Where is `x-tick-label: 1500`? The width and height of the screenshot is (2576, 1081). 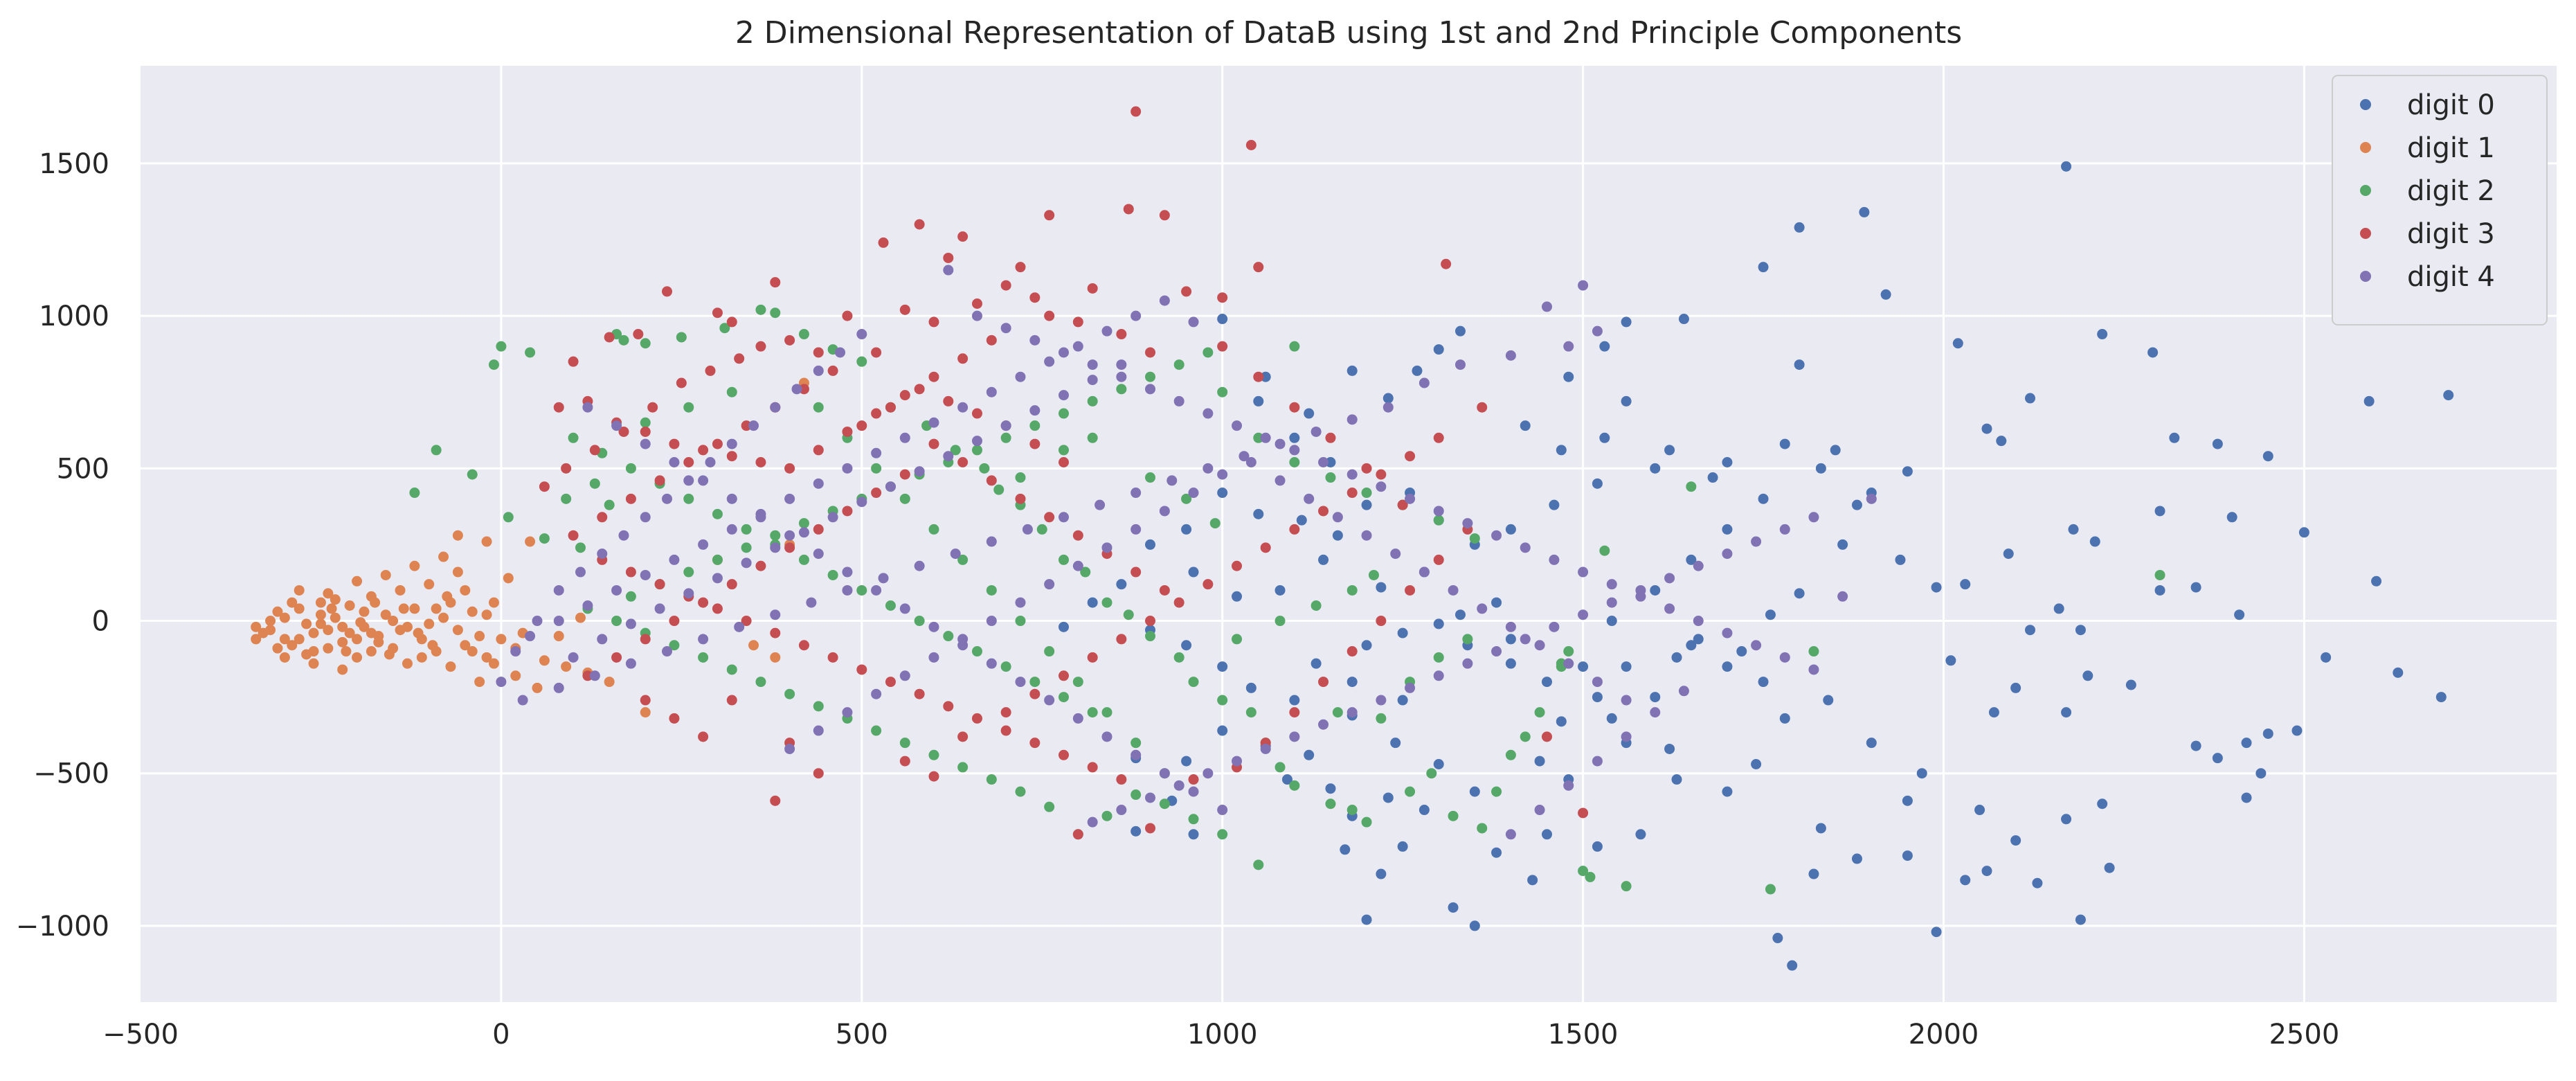
x-tick-label: 1500 is located at coordinates (1583, 1035).